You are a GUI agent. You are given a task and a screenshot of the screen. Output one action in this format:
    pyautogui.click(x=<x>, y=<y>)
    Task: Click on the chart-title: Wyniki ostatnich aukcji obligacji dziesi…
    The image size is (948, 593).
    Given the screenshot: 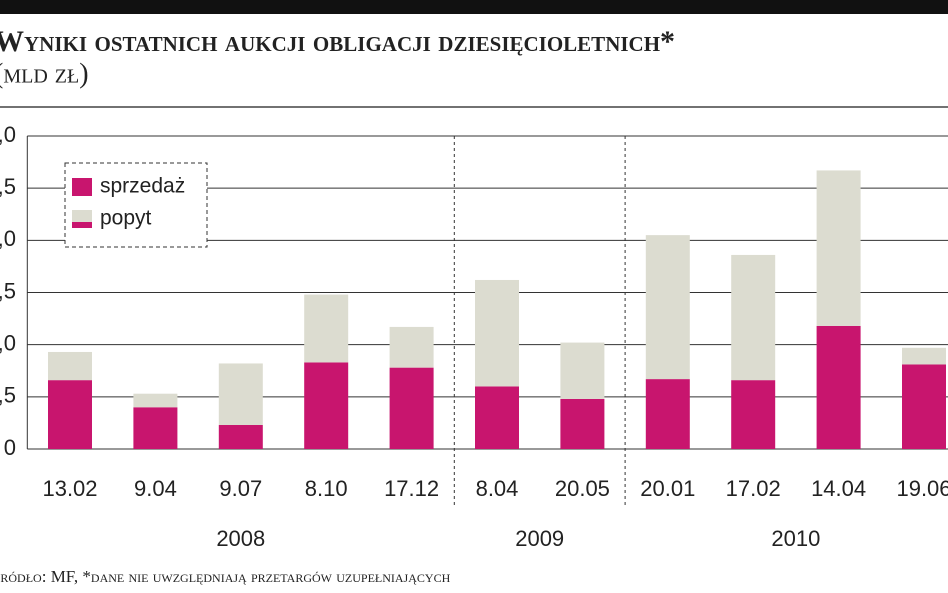 What is the action you would take?
    pyautogui.click(x=337, y=41)
    